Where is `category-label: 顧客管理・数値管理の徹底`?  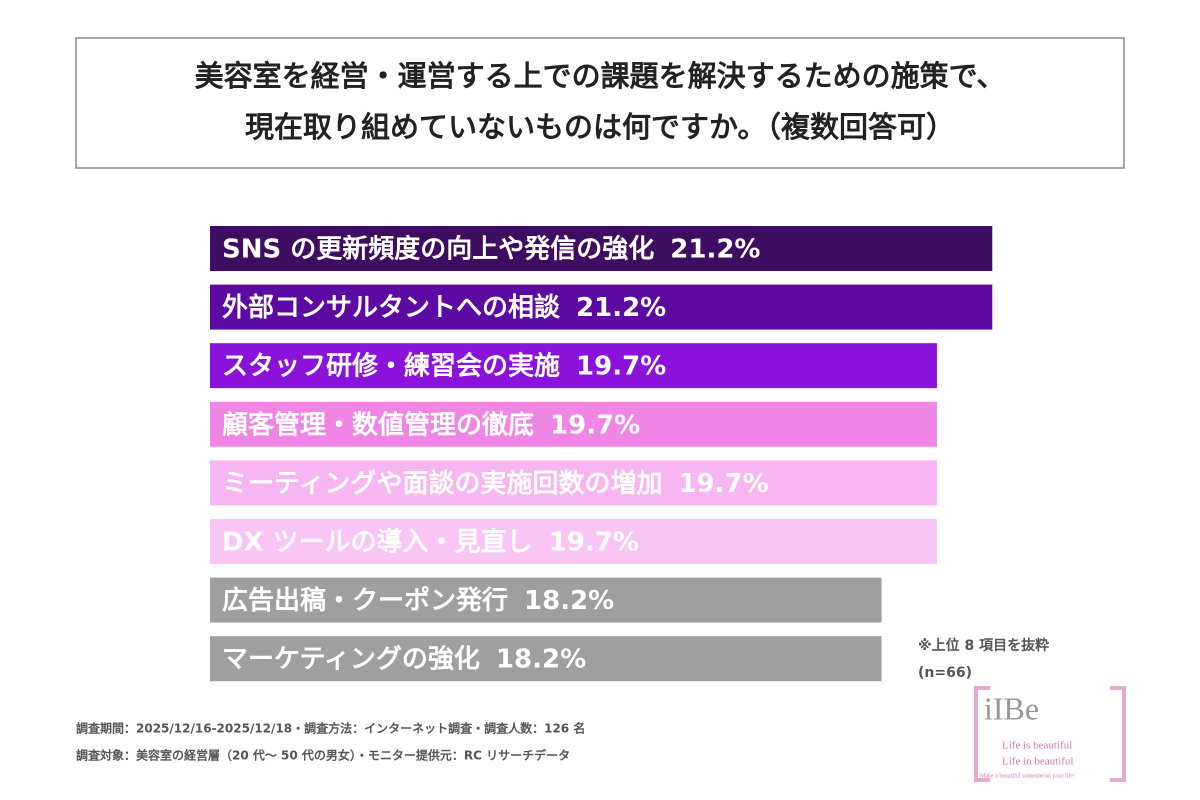 category-label: 顧客管理・数値管理の徹底 is located at coordinates (378, 424).